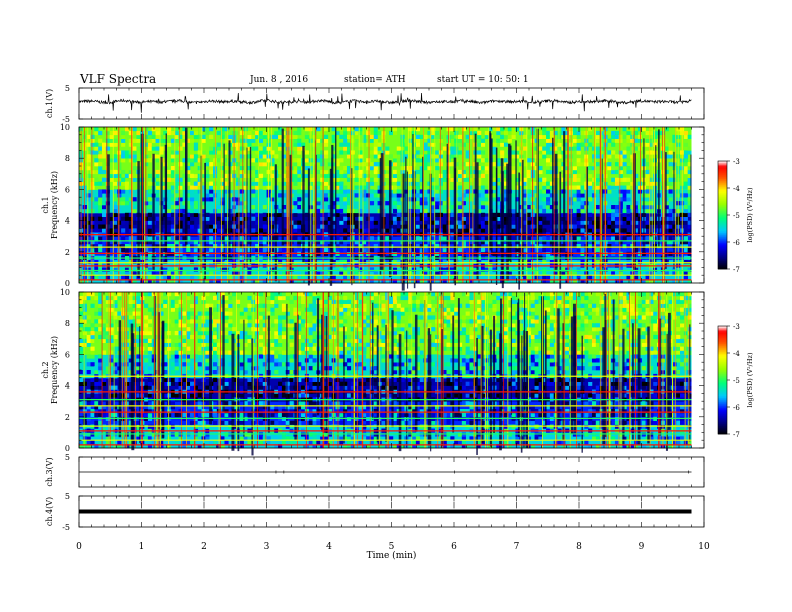 The width and height of the screenshot is (792, 612). I want to click on spectrogram-dark-streak, so click(519, 231).